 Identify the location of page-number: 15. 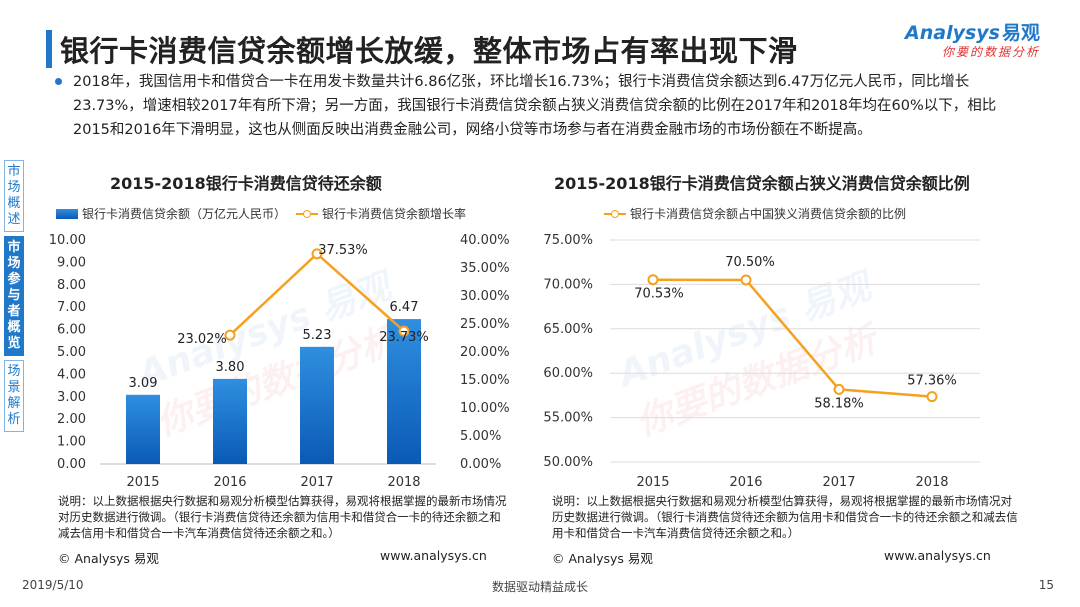
(1046, 585).